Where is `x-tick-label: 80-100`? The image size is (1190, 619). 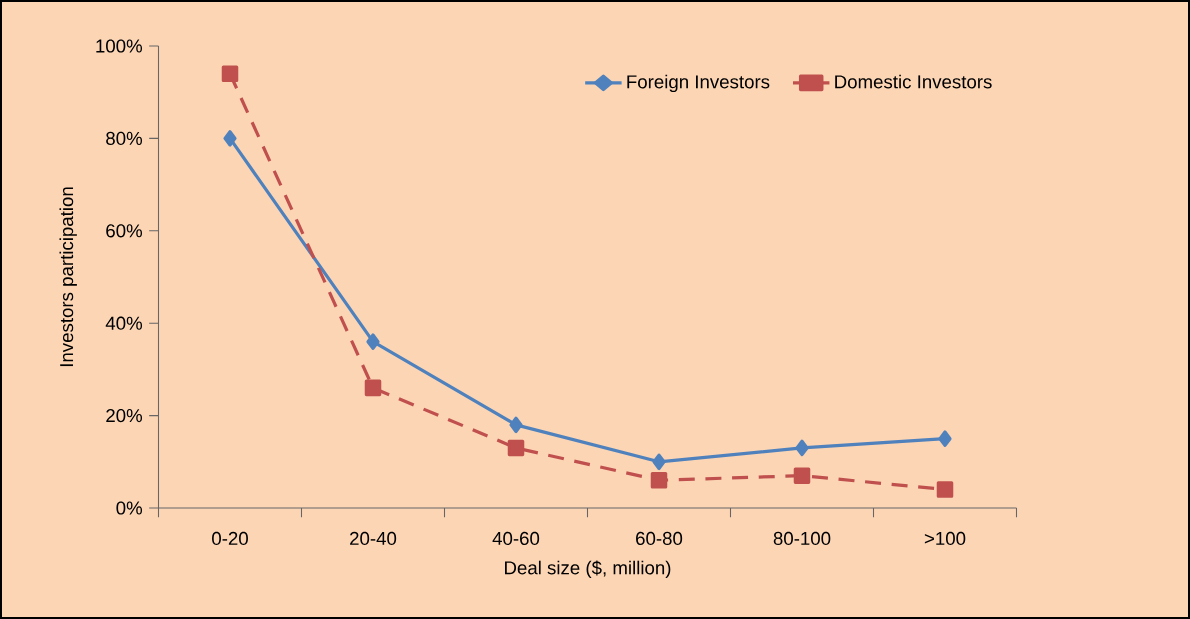 x-tick-label: 80-100 is located at coordinates (802, 538).